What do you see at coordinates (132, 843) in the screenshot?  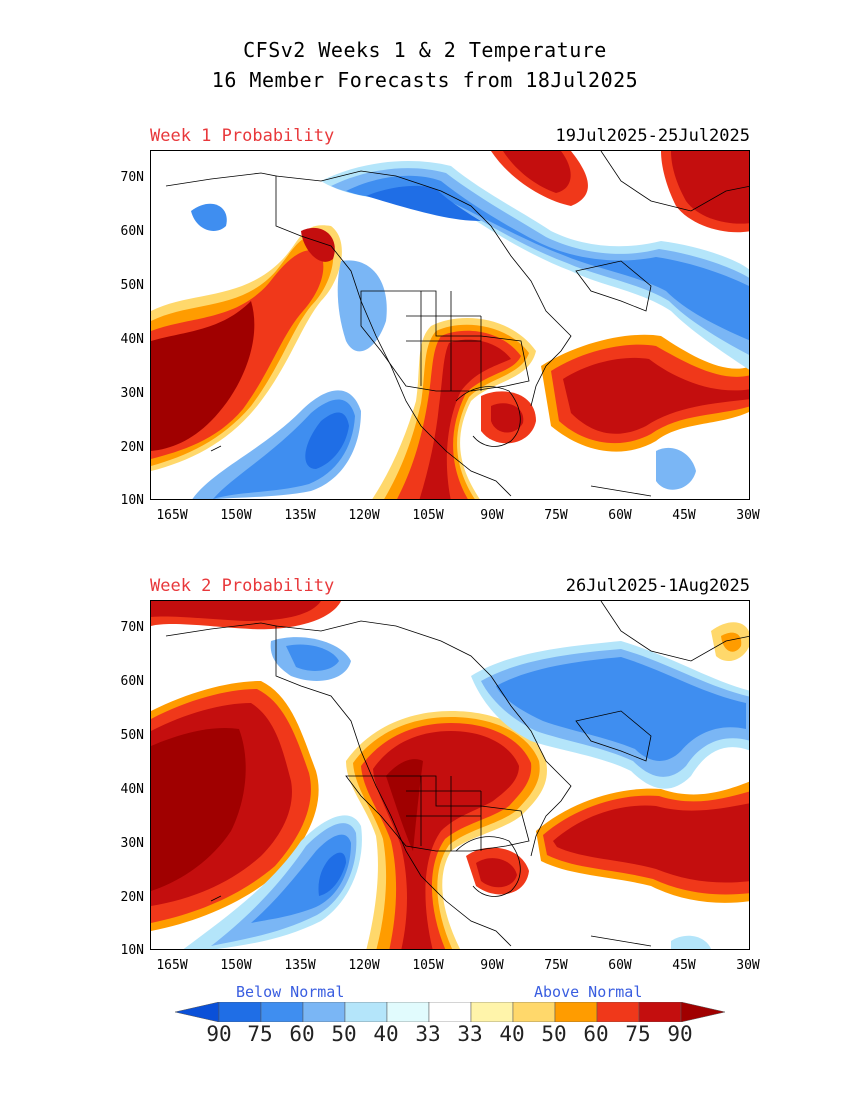 I see `week2-lat-tick: 30N` at bounding box center [132, 843].